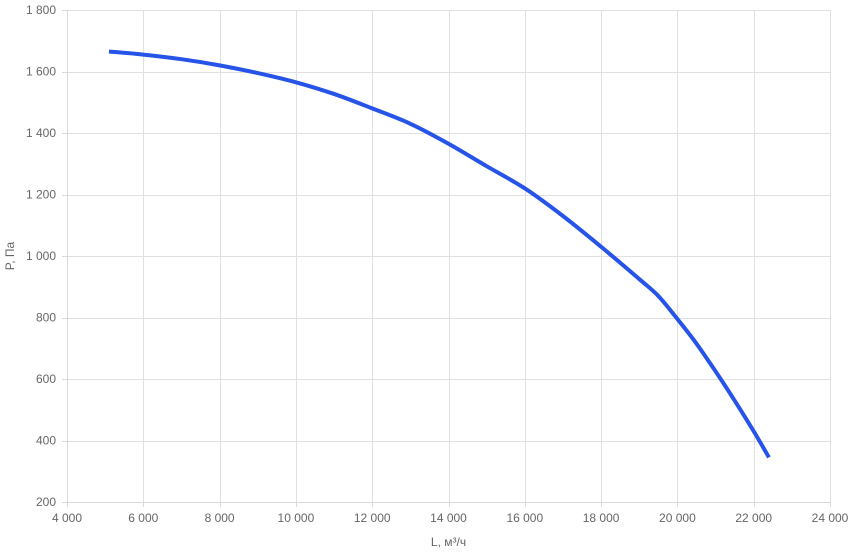 The width and height of the screenshot is (851, 553). What do you see at coordinates (524, 518) in the screenshot?
I see `x-tick-label: 16 000` at bounding box center [524, 518].